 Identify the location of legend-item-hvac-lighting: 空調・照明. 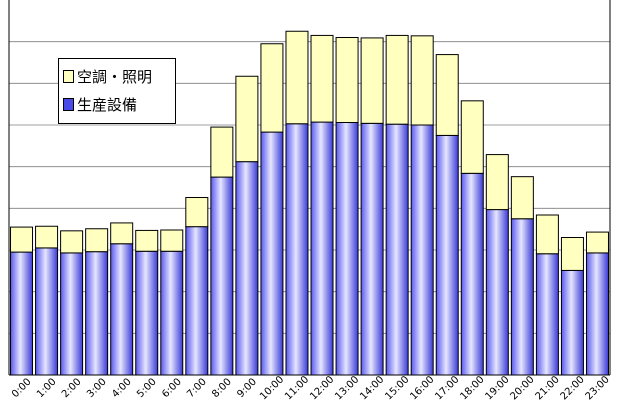
(107, 76).